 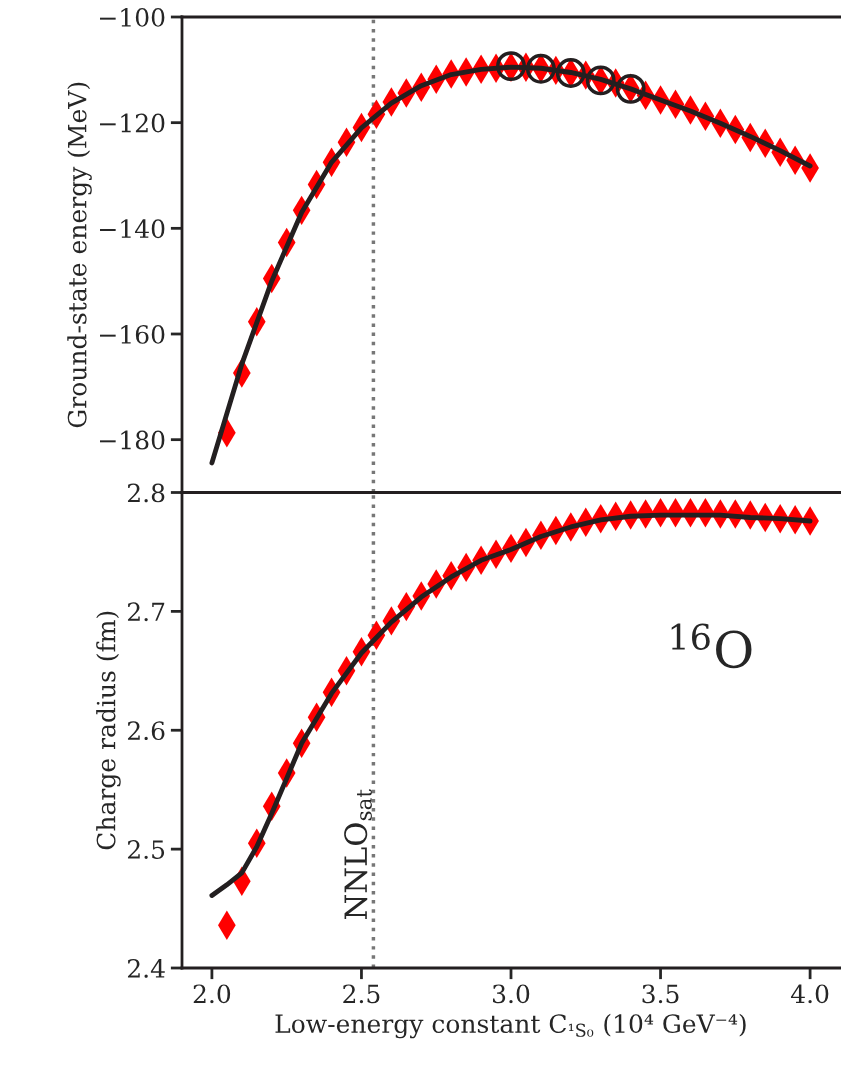 I want to click on x-axis-title: Low-energy constant C$_{¹S₀}$ (10⁴ GeV⁻⁴), so click(x=510, y=1026).